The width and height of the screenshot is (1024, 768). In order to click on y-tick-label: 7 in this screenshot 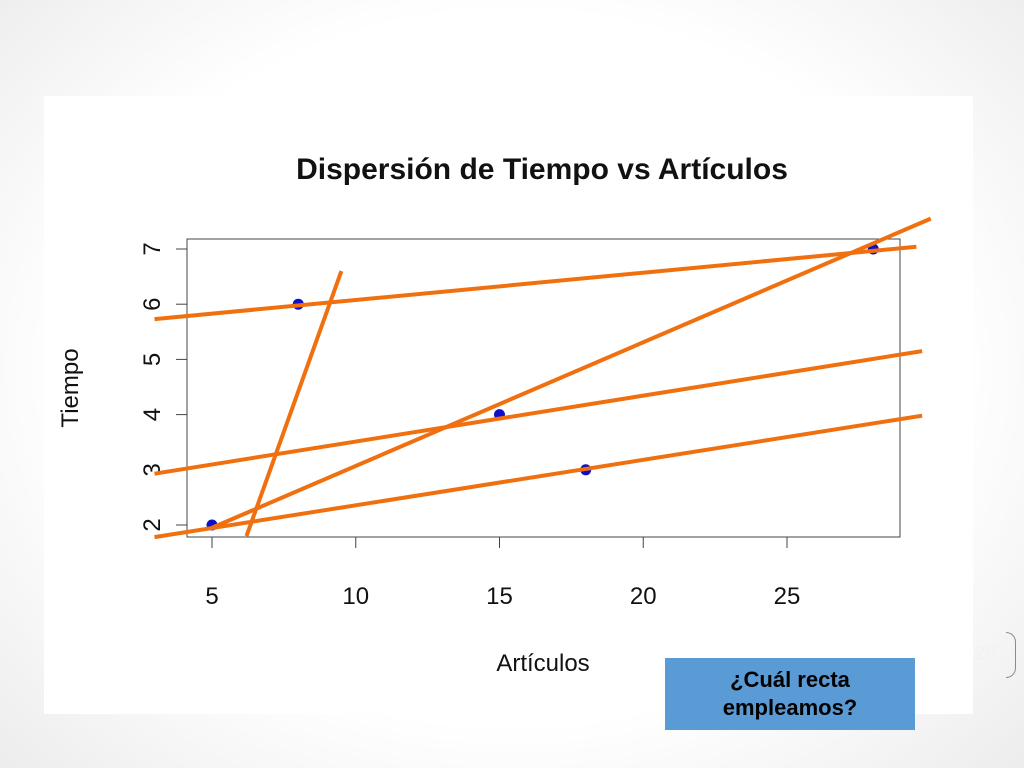, I will do `click(152, 248)`.